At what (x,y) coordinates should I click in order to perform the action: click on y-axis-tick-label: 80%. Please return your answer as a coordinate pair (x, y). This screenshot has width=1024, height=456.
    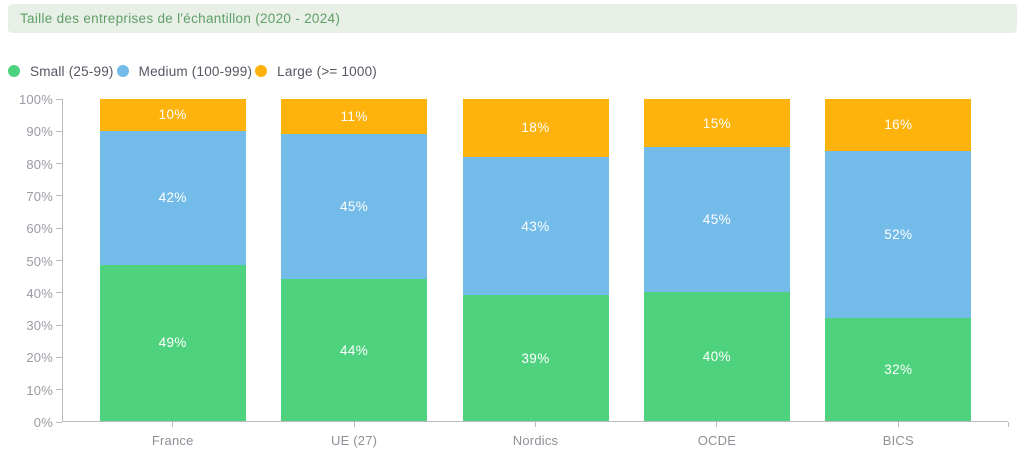
    Looking at the image, I should click on (39, 164).